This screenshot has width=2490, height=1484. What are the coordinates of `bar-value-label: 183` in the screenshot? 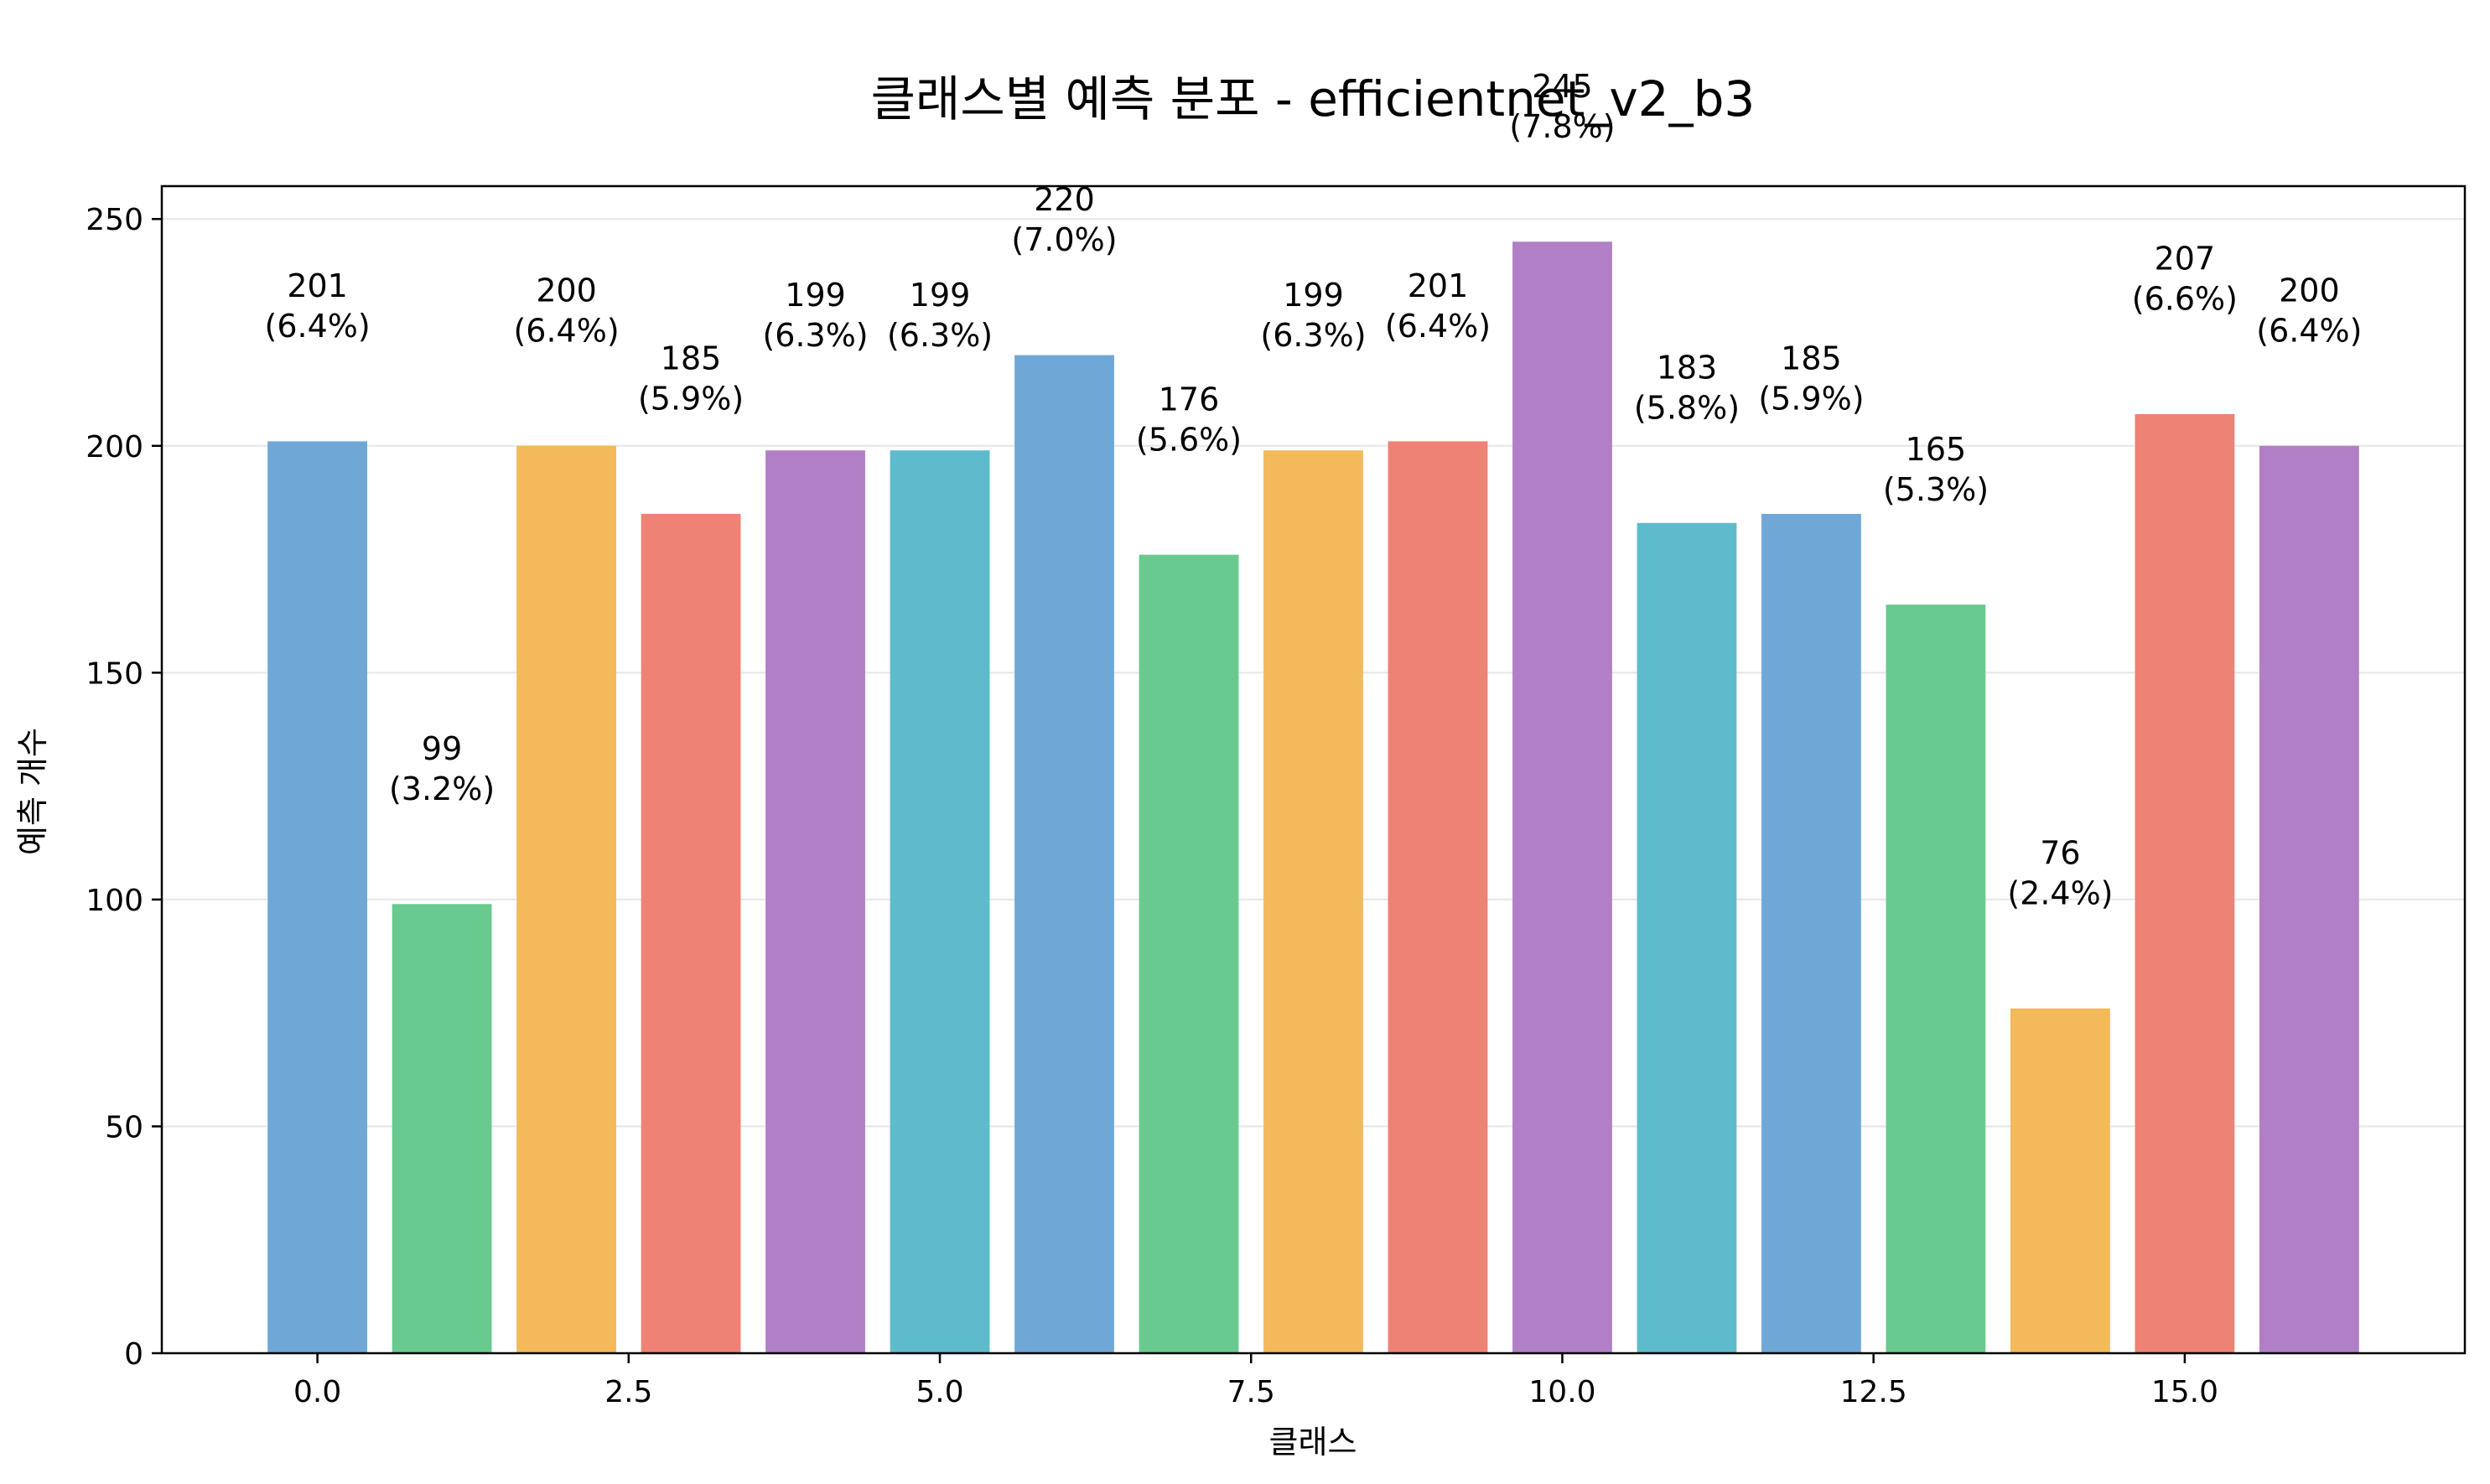 It's located at (1687, 367).